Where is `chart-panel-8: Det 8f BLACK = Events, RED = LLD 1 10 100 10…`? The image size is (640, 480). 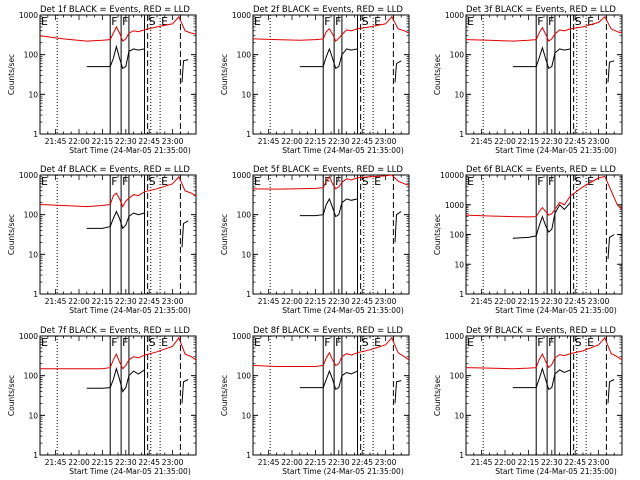 chart-panel-8: Det 8f BLACK = Events, RED = LLD 1 10 100 10… is located at coordinates (315, 401).